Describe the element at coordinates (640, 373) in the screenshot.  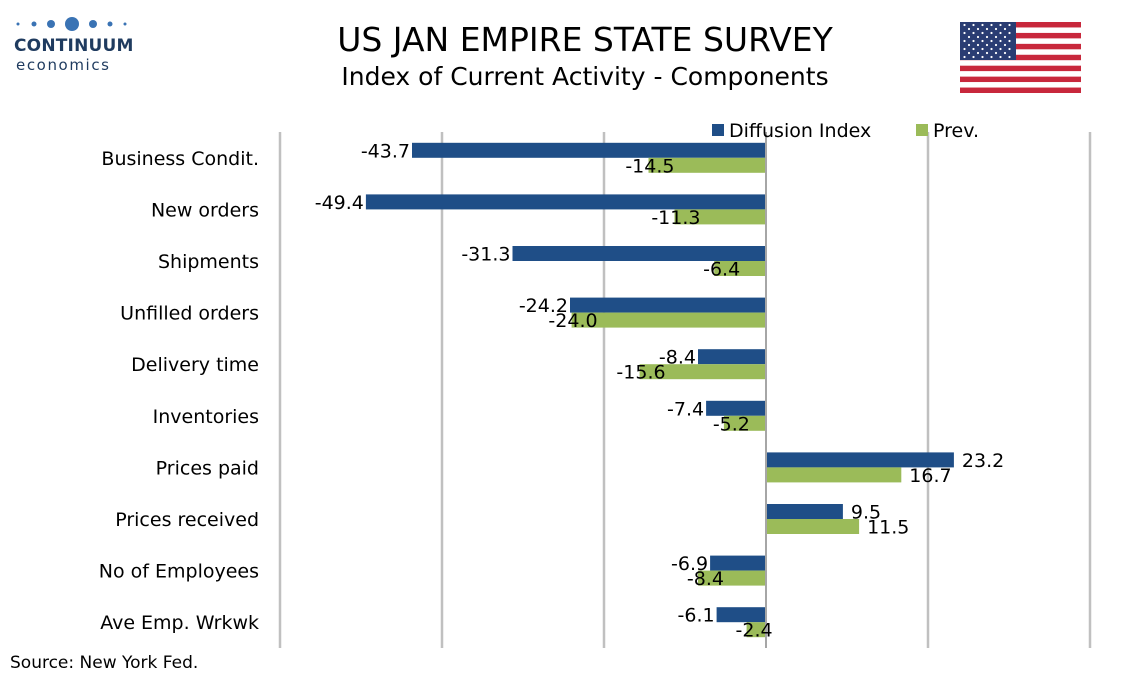
I see `data-label: -15.6` at that location.